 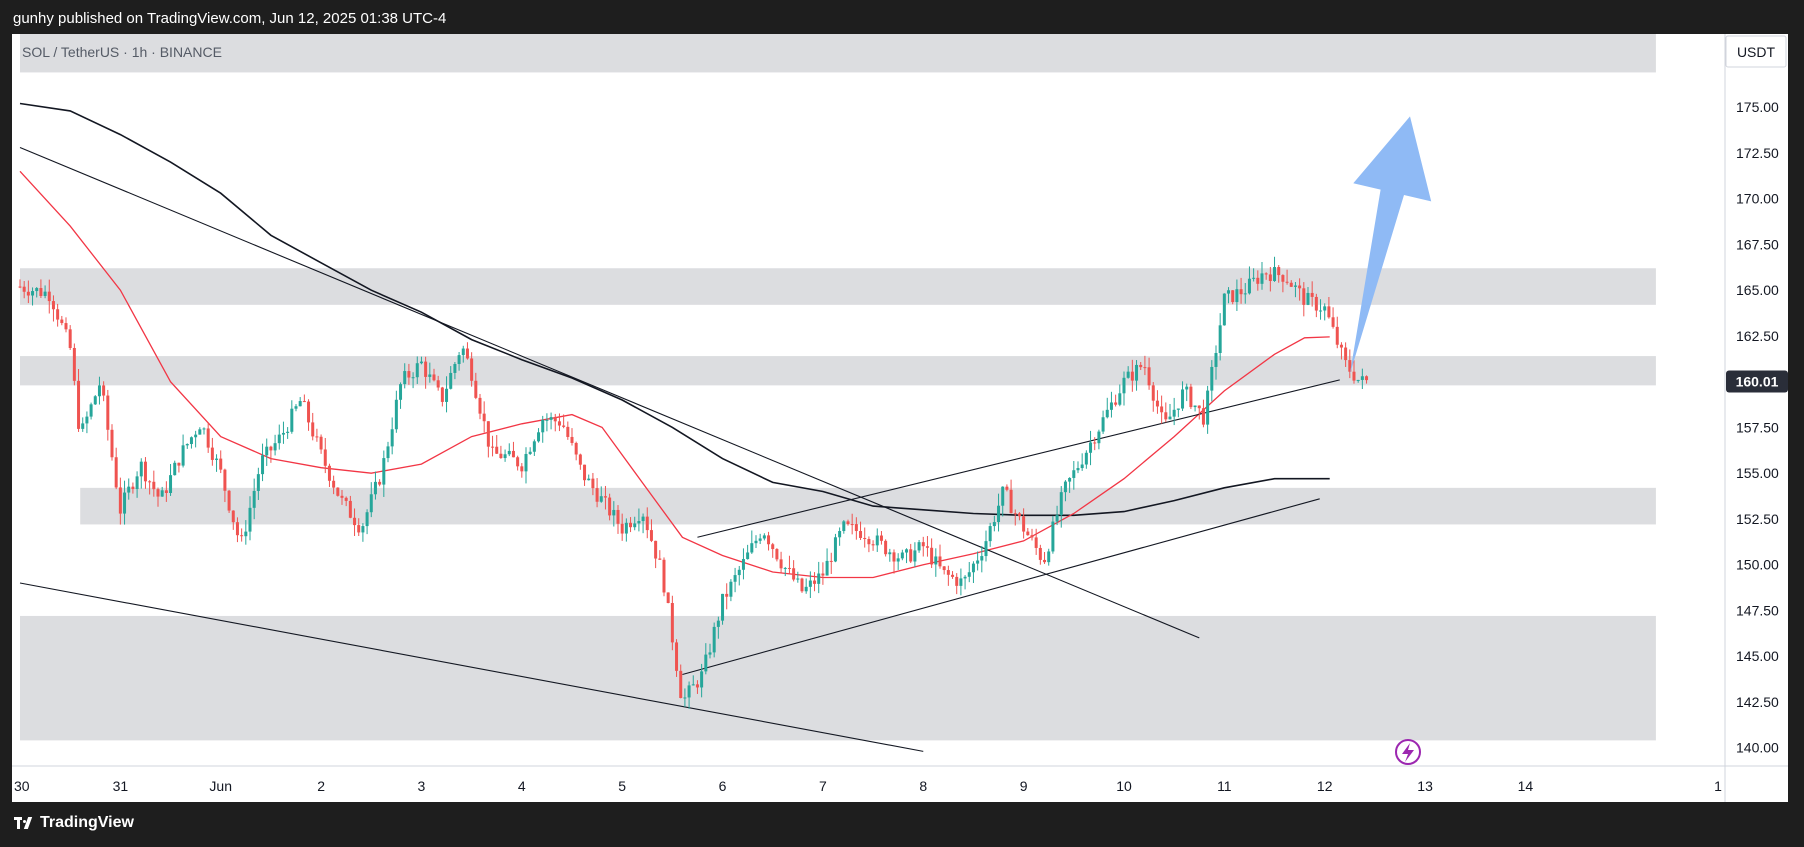 I want to click on x-tick-label: 2, so click(x=321, y=786).